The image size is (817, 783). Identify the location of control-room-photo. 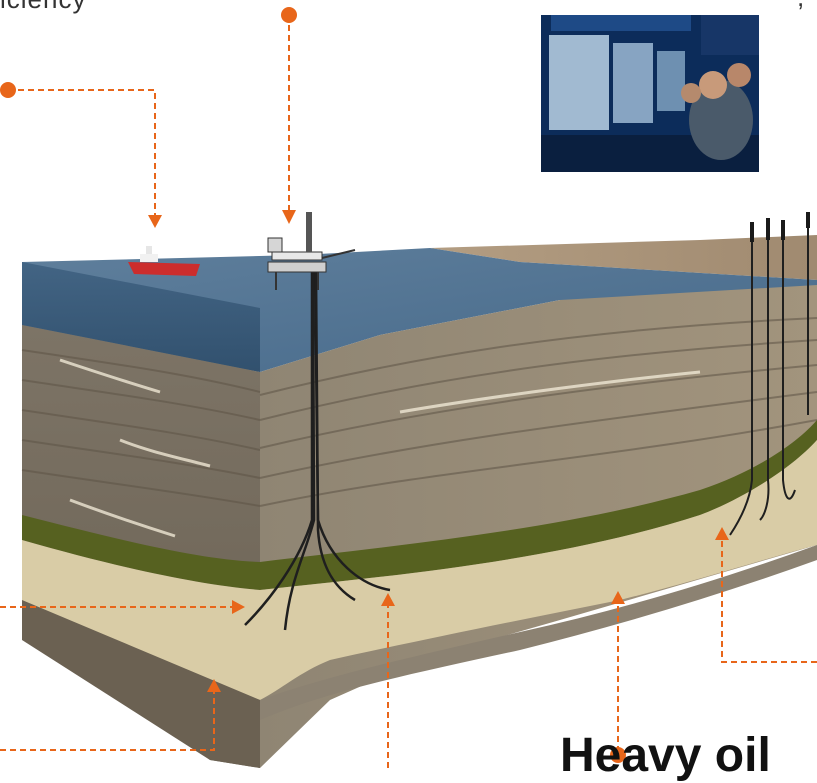
(650, 93).